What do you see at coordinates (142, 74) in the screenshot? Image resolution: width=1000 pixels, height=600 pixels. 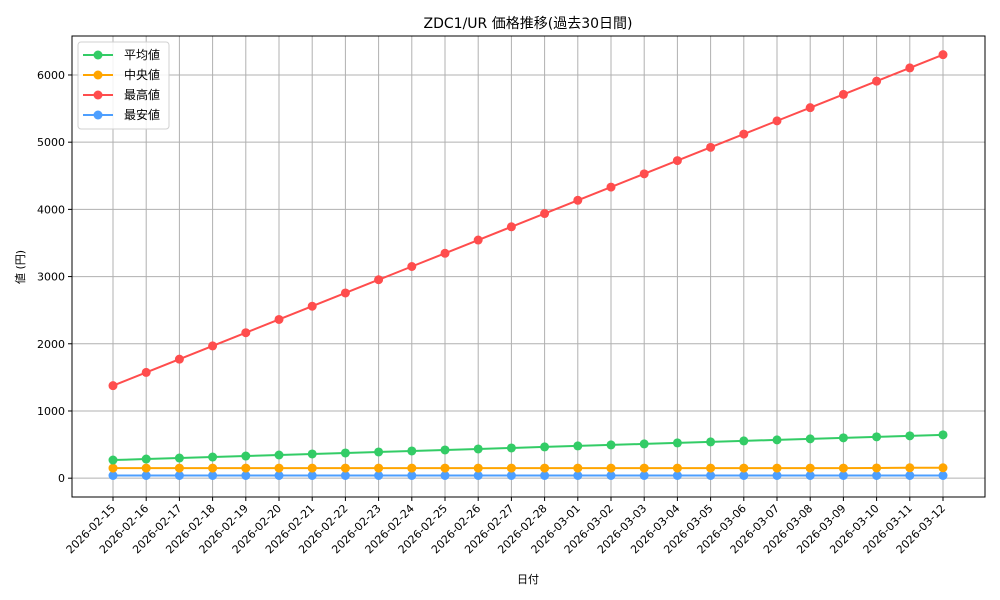 I see `legend-label: 中央値` at bounding box center [142, 74].